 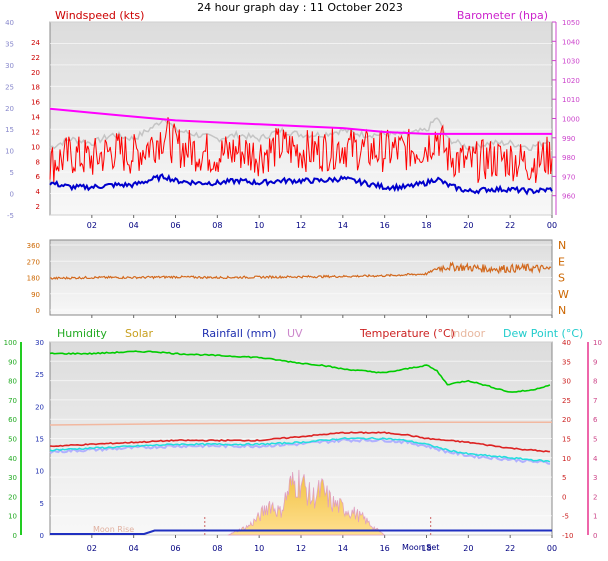 I want to click on humidity-tick-label: 80, so click(x=12, y=382).